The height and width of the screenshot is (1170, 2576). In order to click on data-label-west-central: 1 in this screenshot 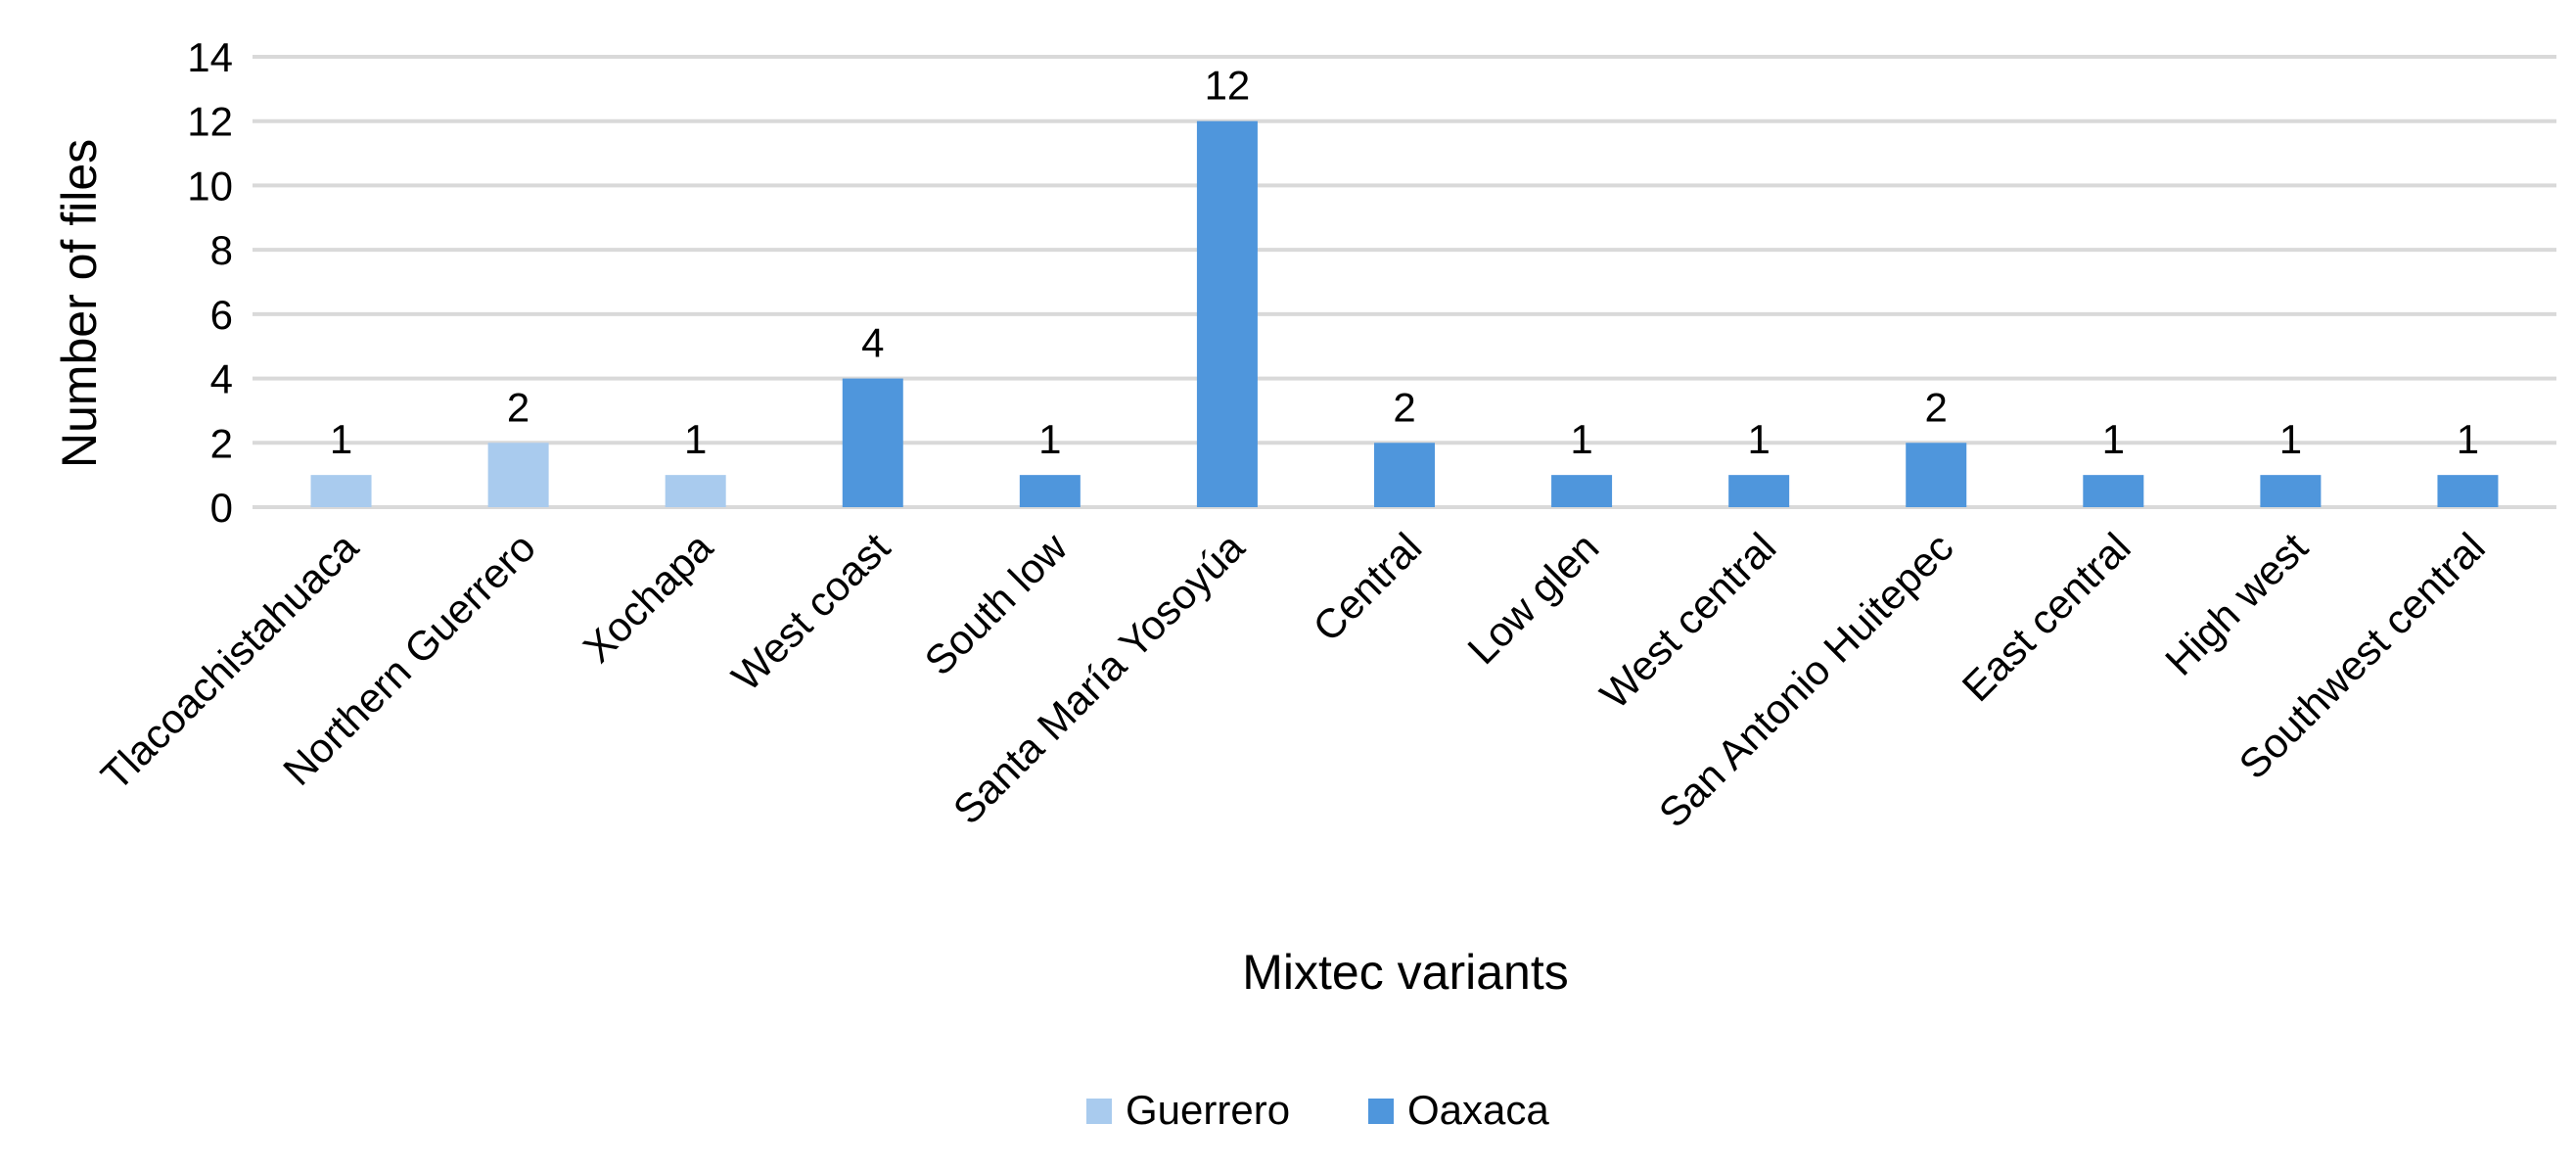, I will do `click(1759, 439)`.